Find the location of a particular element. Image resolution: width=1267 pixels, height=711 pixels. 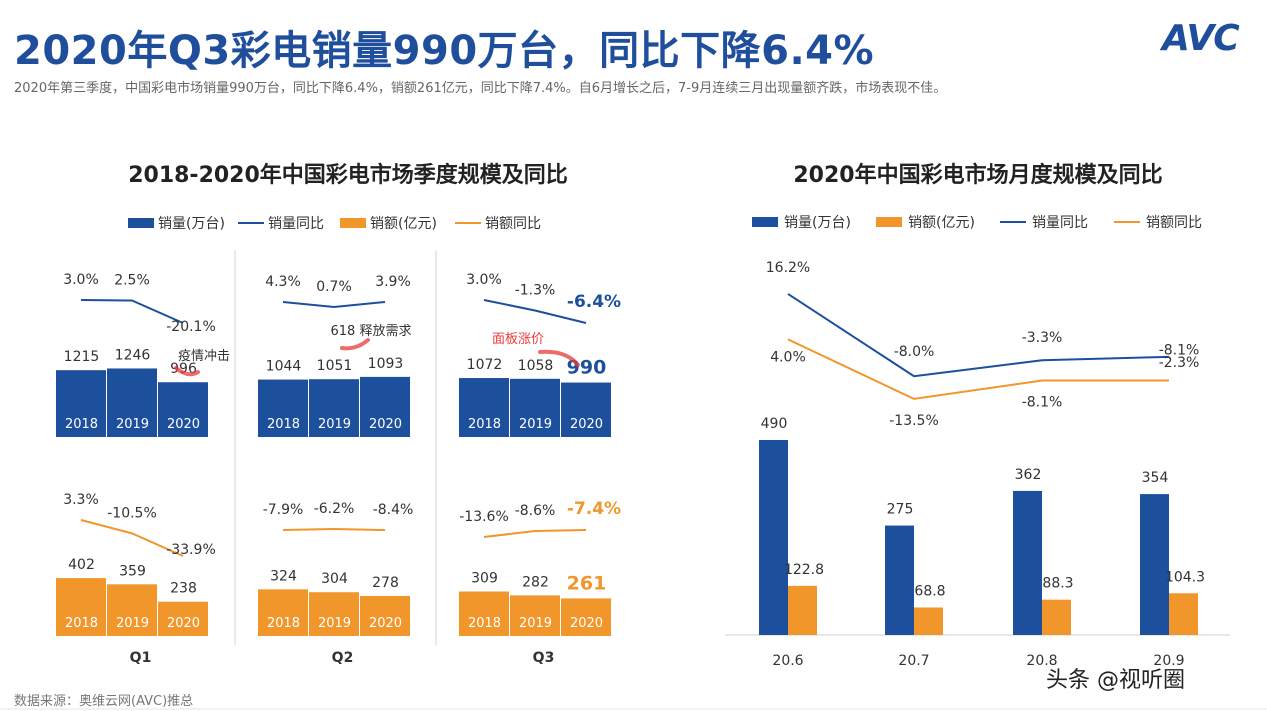

sales-bar-Q2-2019 is located at coordinates (334, 614).